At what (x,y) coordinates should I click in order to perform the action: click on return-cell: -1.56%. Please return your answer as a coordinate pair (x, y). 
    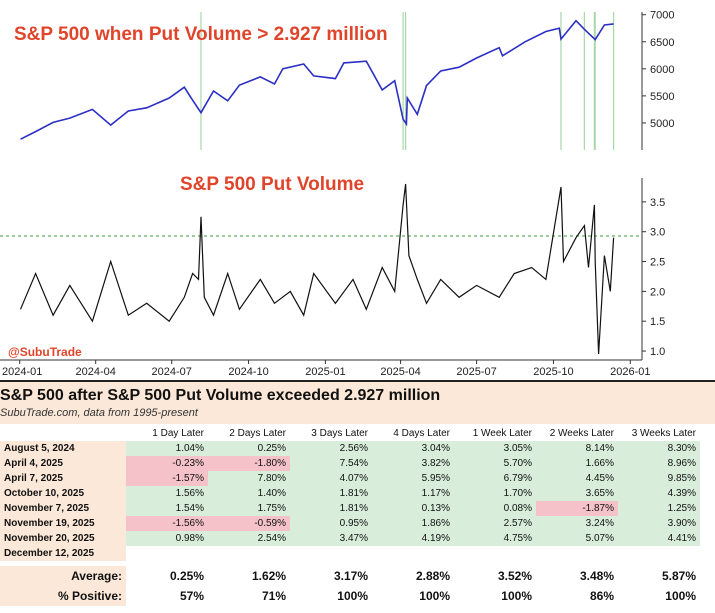
    Looking at the image, I should click on (167, 523).